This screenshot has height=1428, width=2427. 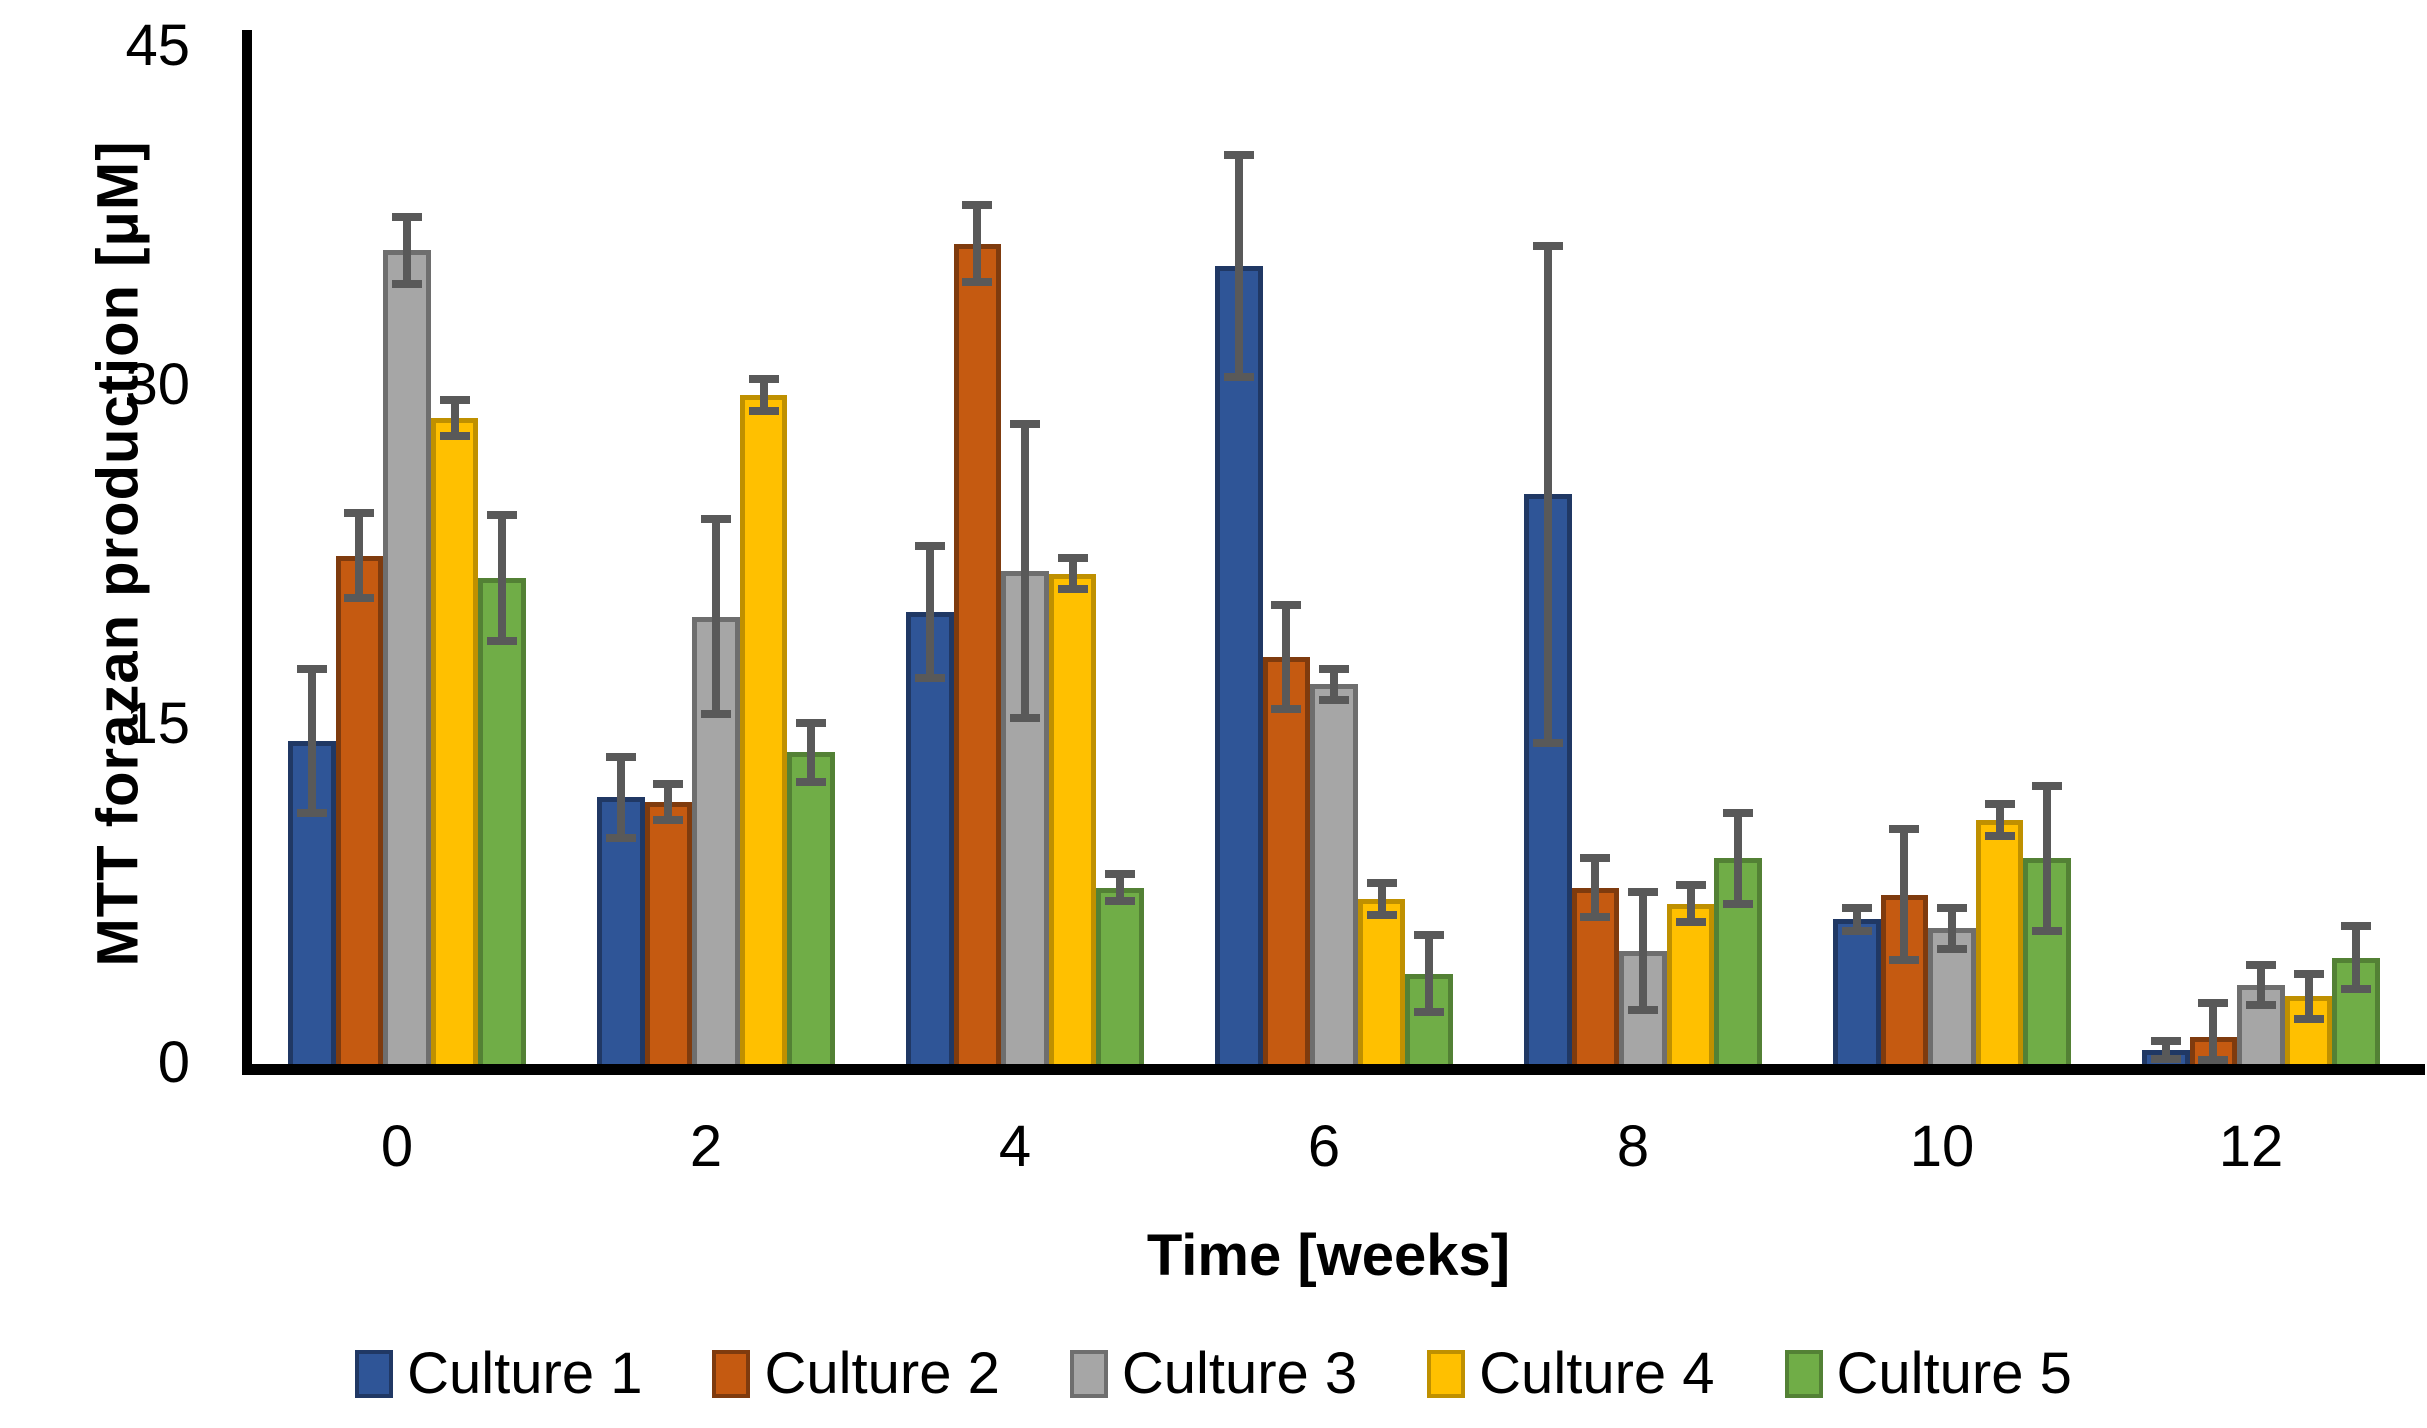 What do you see at coordinates (1928, 1373) in the screenshot?
I see `legend-item-culture-5: Culture 5` at bounding box center [1928, 1373].